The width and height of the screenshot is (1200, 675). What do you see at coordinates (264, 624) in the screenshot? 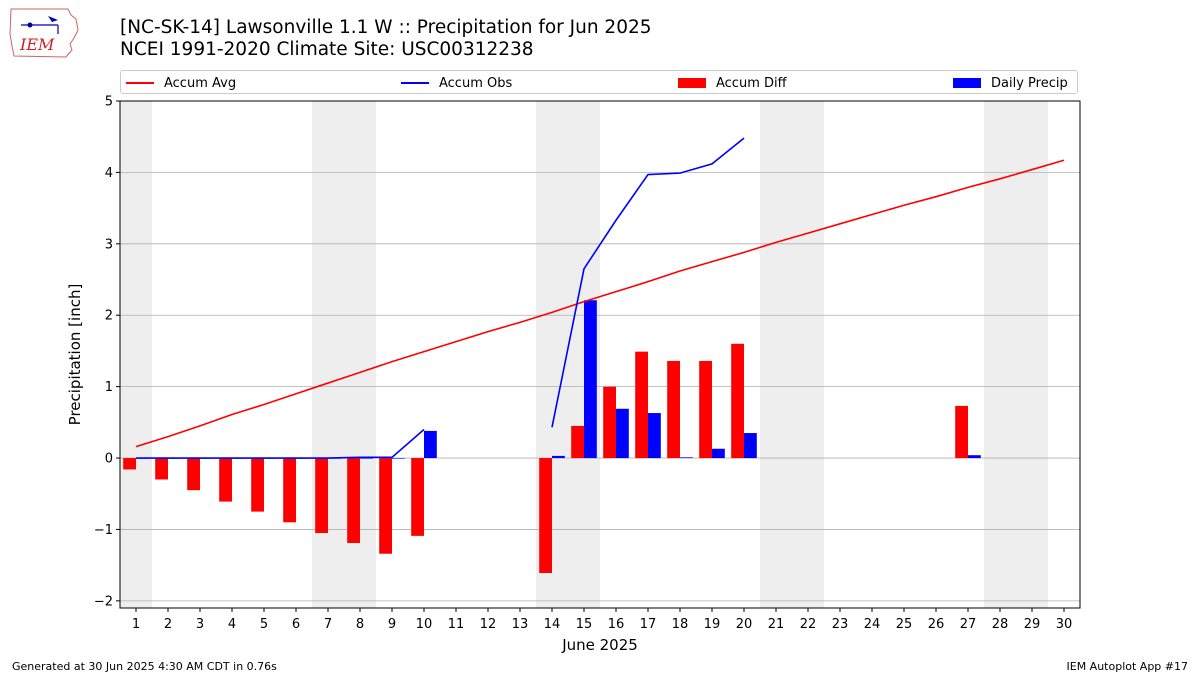
I see `x-tick-label-5: 5` at bounding box center [264, 624].